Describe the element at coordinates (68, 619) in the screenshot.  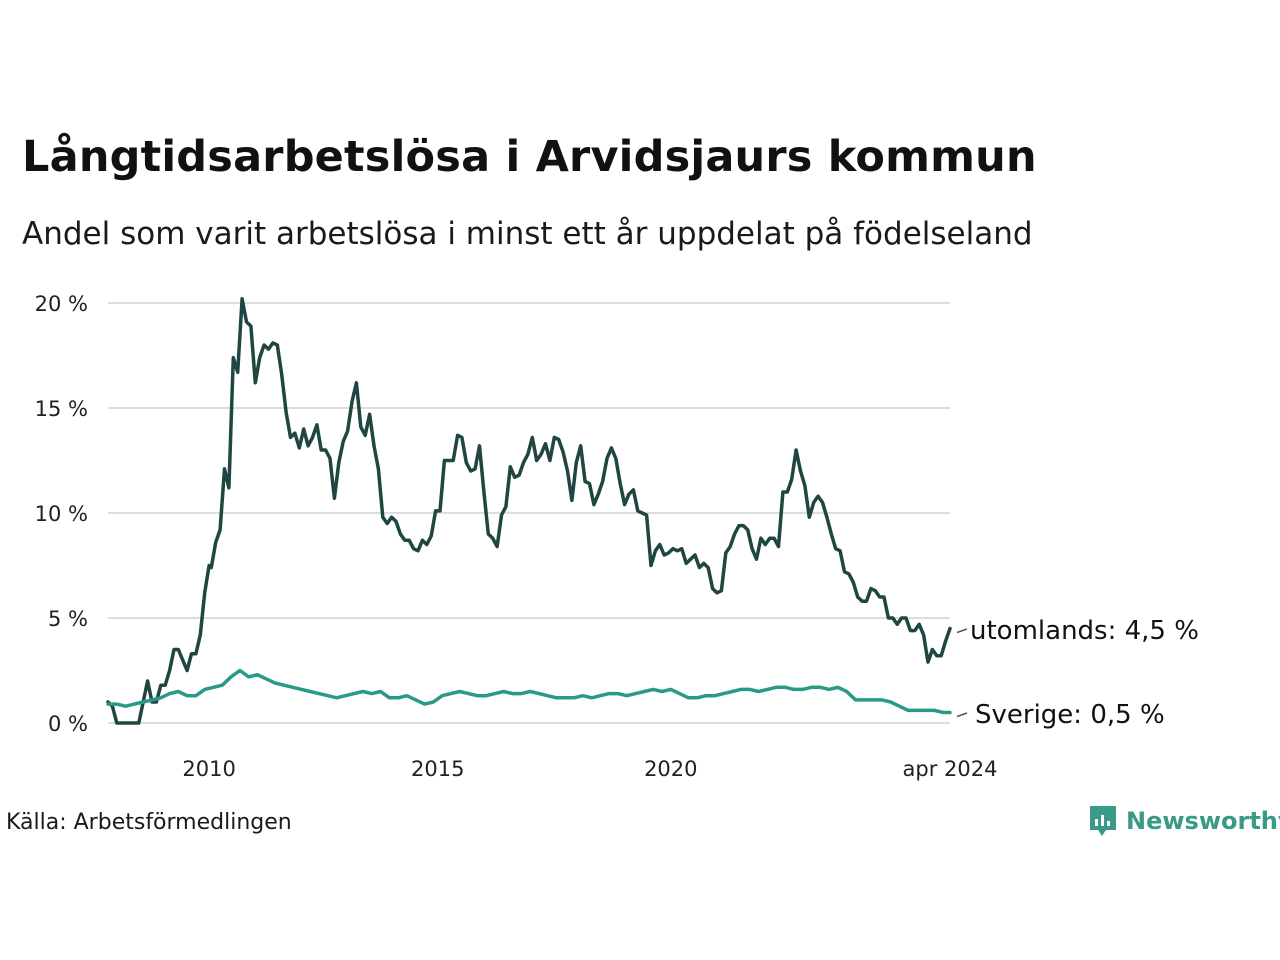
I see `y-tick-label: 5 %` at that location.